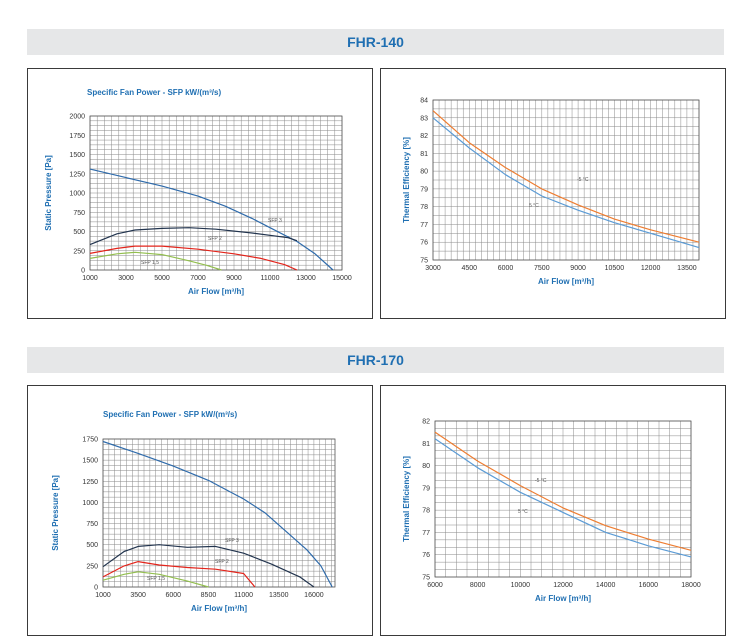  Describe the element at coordinates (138, 595) in the screenshot. I see `x-tick-label: 3500` at that location.